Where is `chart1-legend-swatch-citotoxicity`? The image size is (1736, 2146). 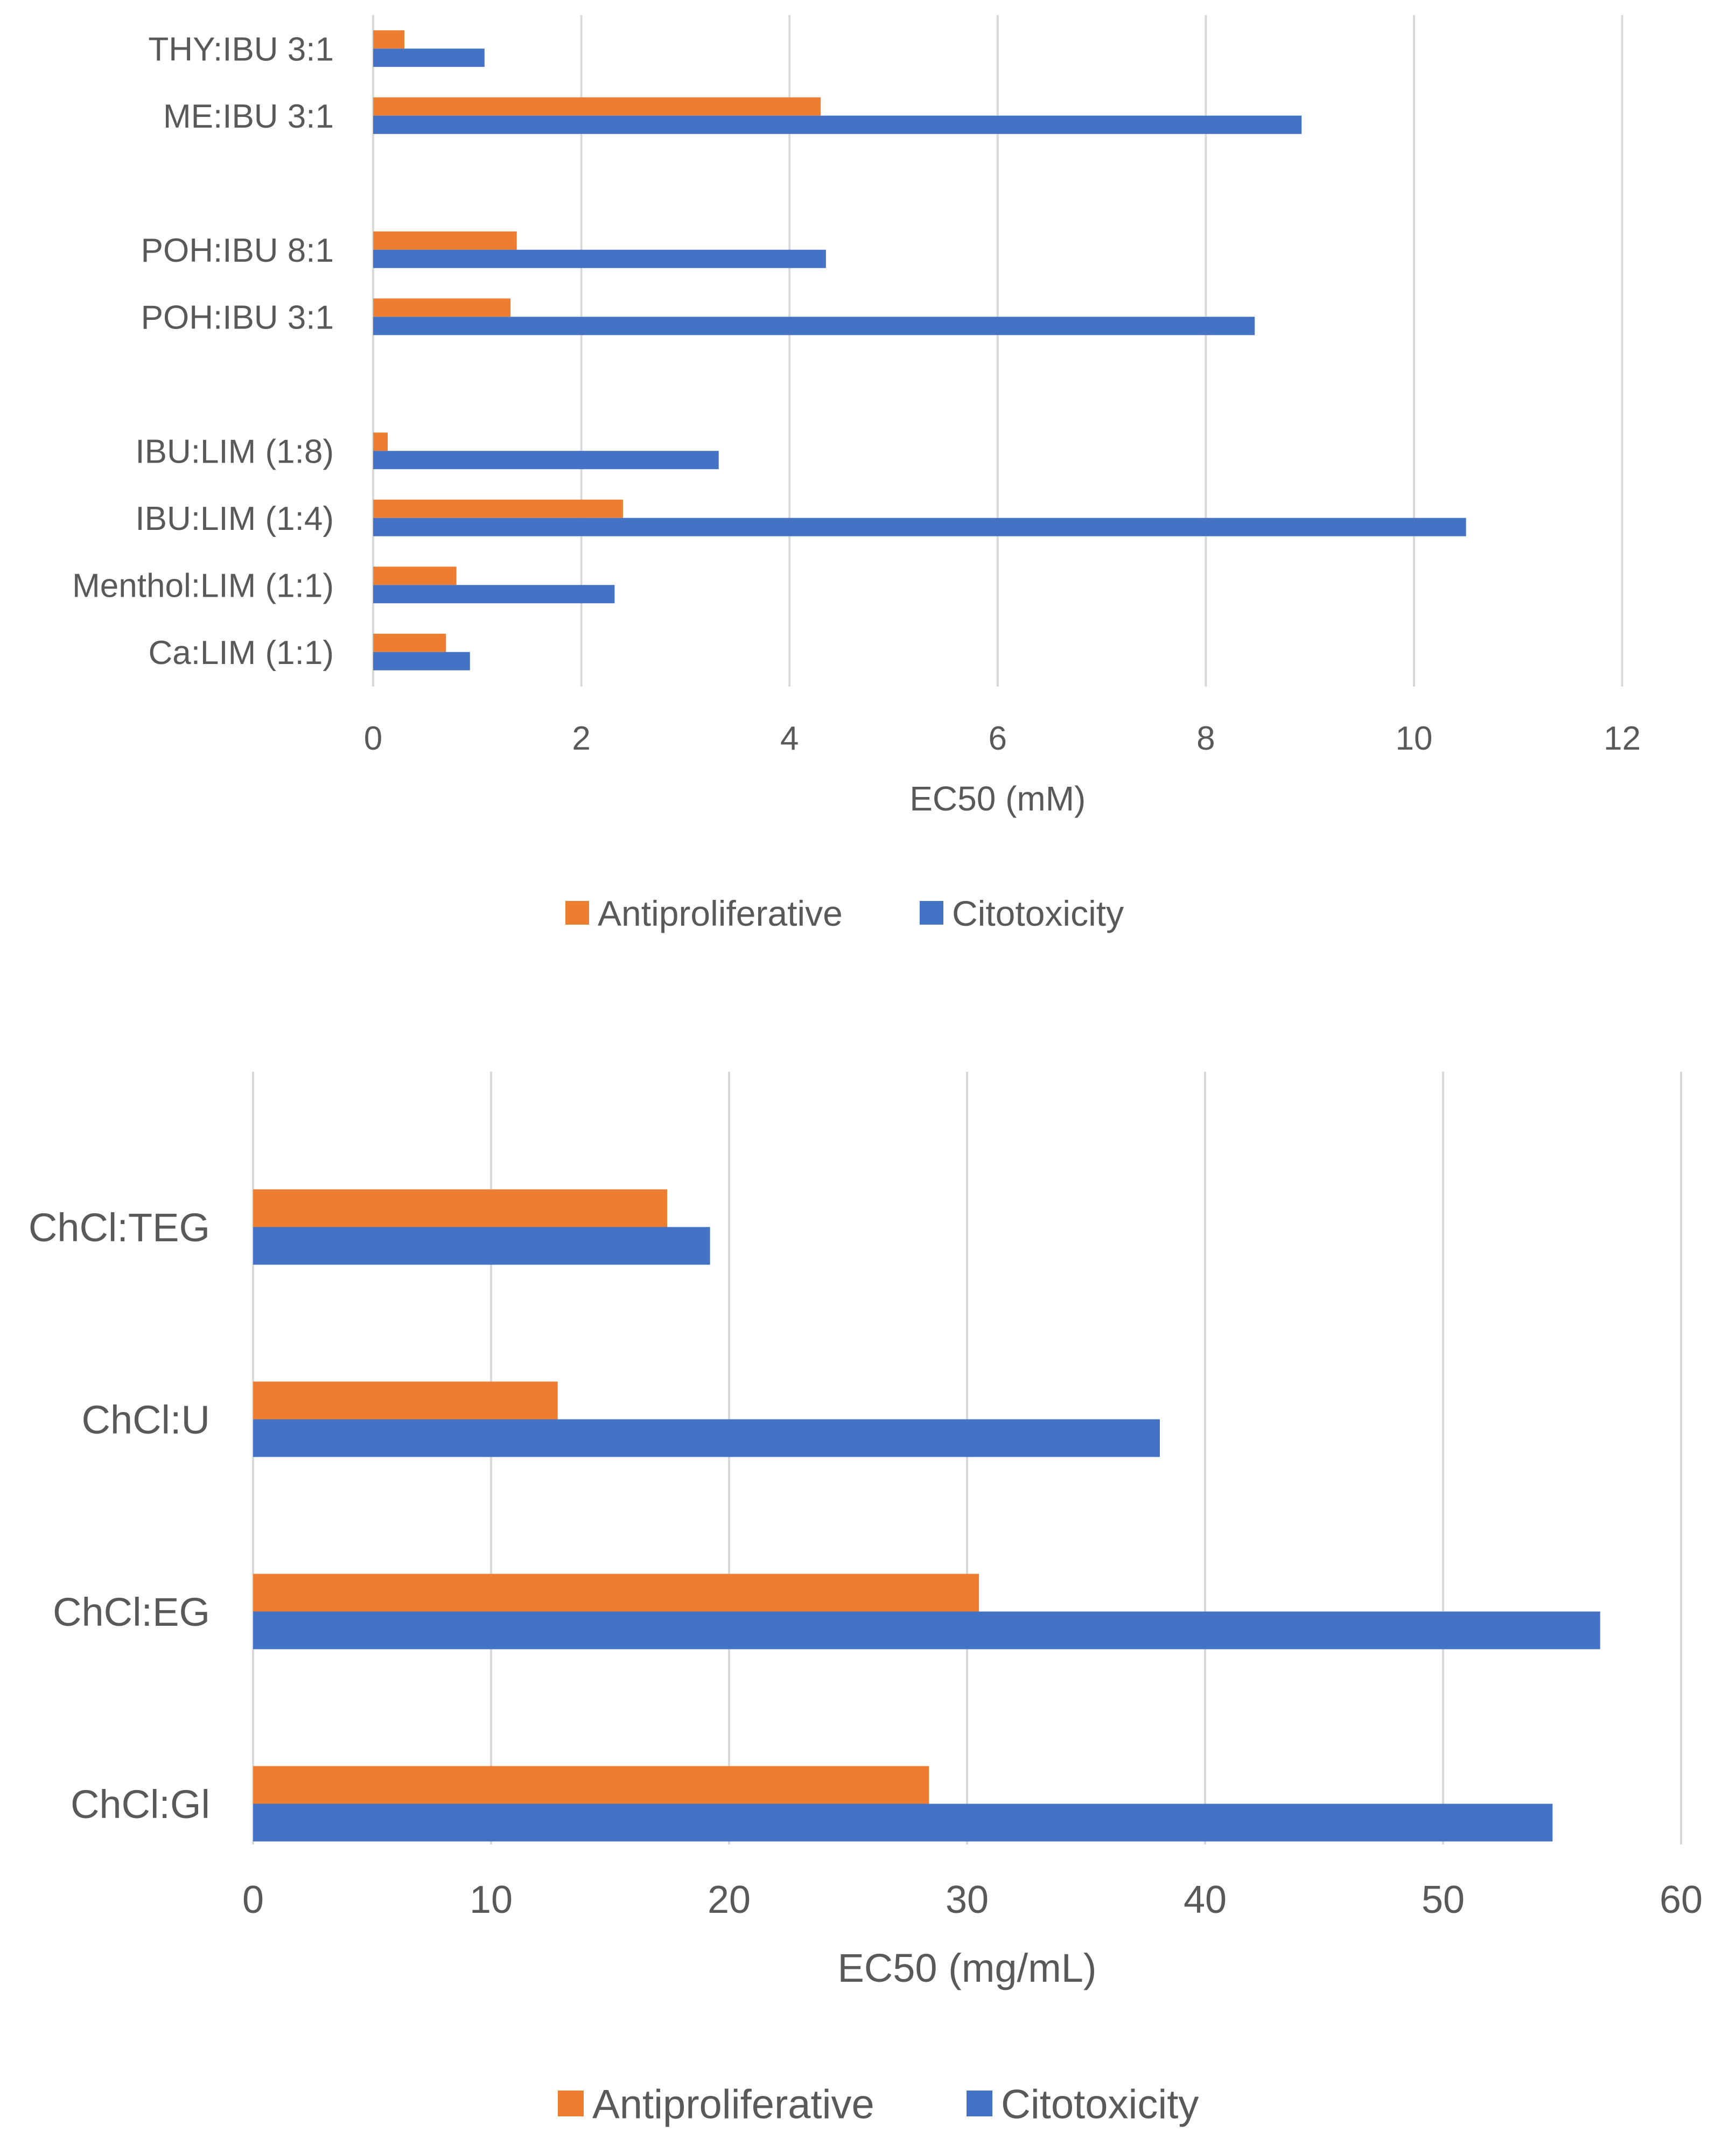 chart1-legend-swatch-citotoxicity is located at coordinates (931, 913).